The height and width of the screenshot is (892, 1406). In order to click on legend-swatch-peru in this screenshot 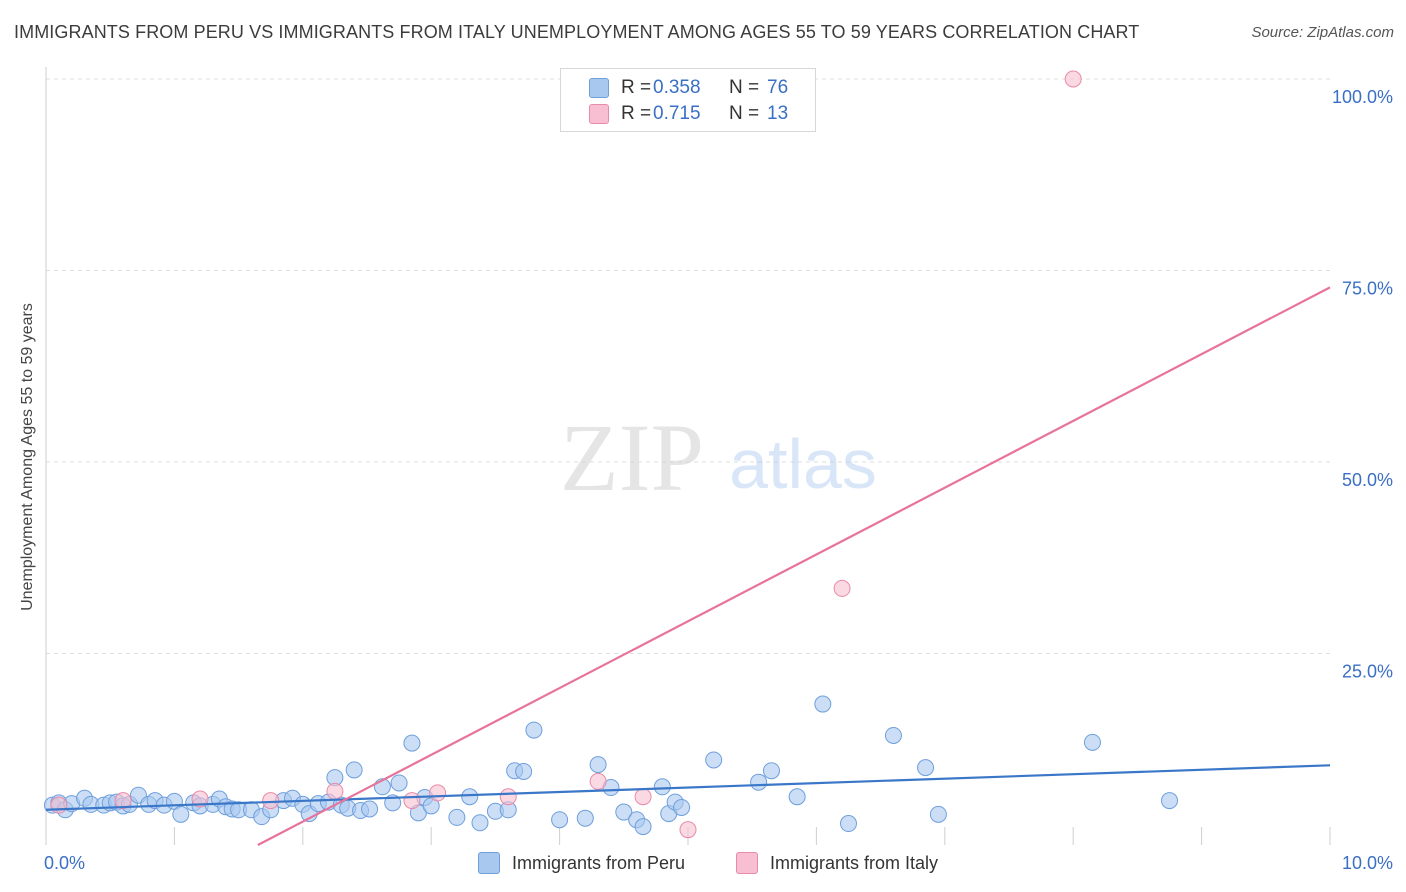, I will do `click(599, 88)`.